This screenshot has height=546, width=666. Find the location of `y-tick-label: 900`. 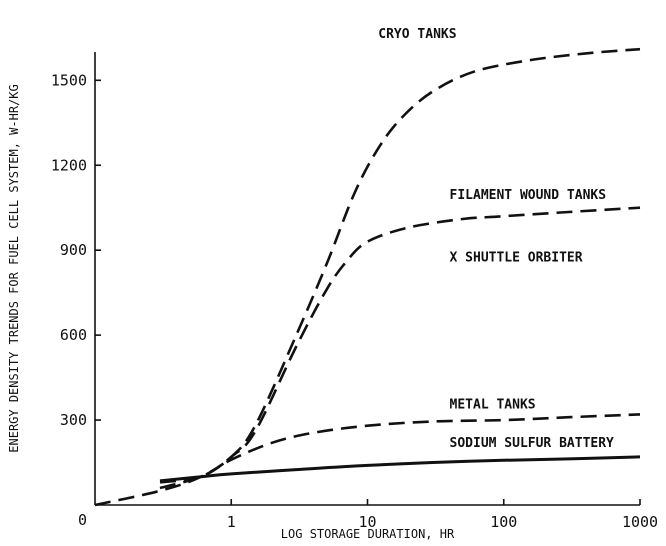

y-tick-label: 900 is located at coordinates (73, 250).